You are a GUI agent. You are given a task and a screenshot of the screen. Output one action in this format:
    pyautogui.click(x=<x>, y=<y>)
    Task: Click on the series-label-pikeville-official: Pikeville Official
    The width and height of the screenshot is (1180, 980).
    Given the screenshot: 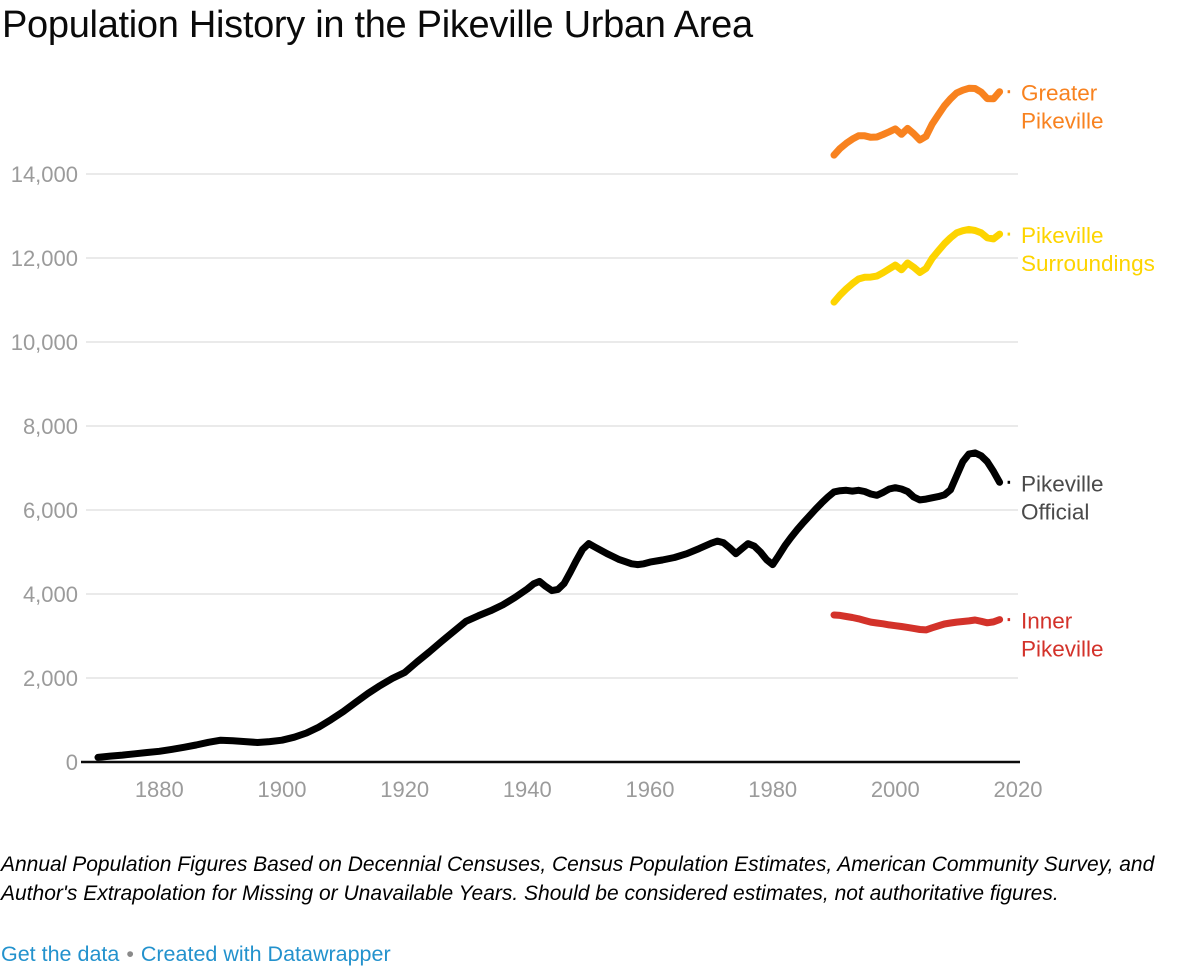 What is the action you would take?
    pyautogui.click(x=1062, y=497)
    